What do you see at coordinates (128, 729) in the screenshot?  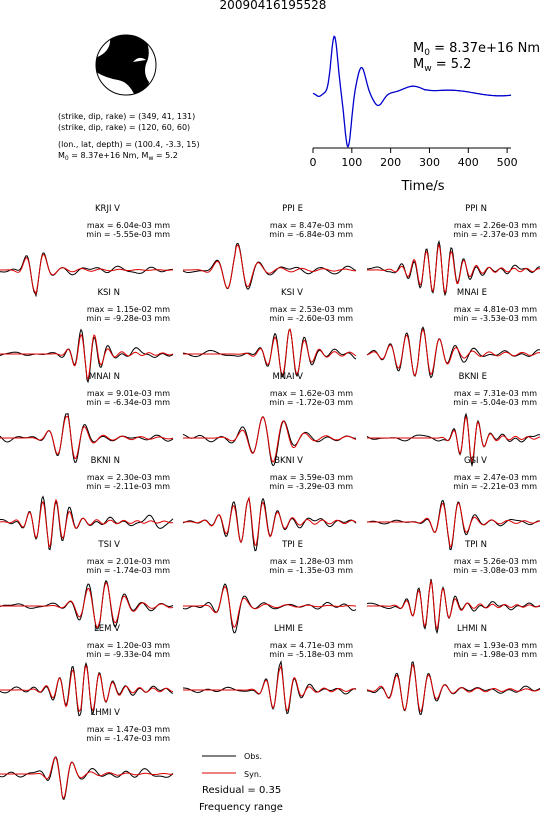 I see `max-label: max = 1.47e-03 mm` at bounding box center [128, 729].